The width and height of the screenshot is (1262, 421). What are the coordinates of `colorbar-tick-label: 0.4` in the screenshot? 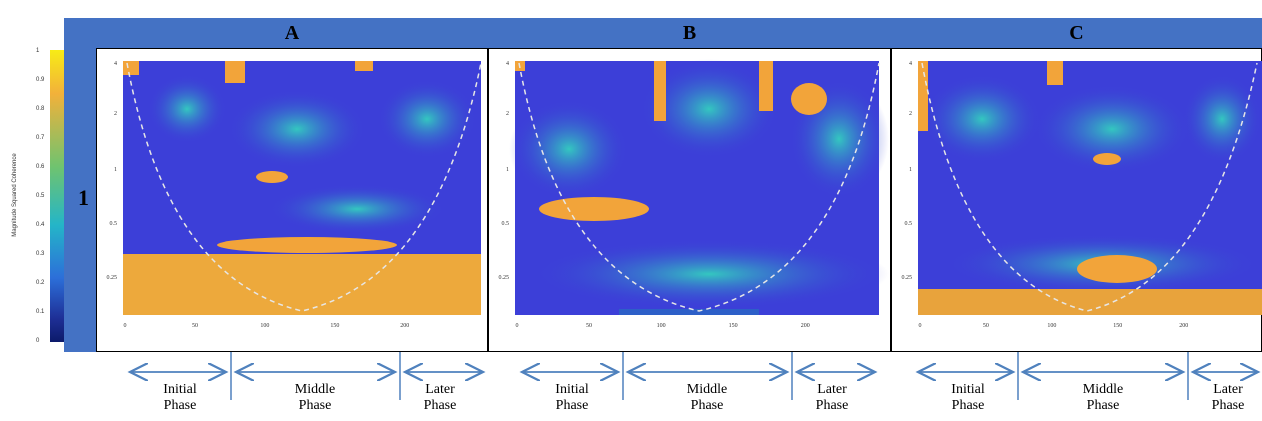 It's located at (40, 225).